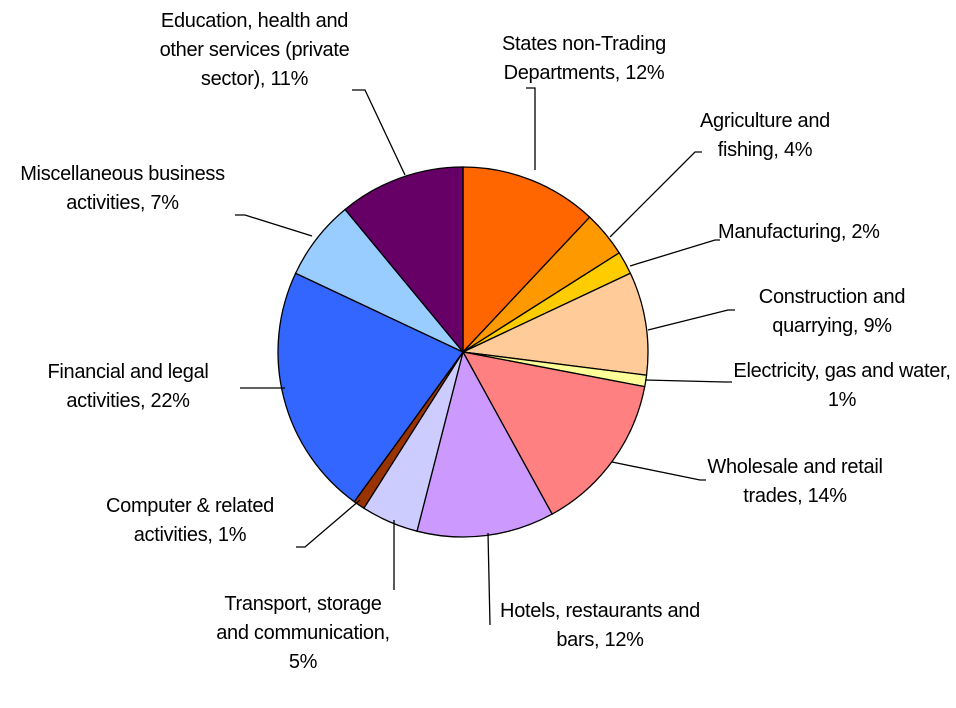  I want to click on data-label: Electricity, gas and water, 1%, so click(842, 385).